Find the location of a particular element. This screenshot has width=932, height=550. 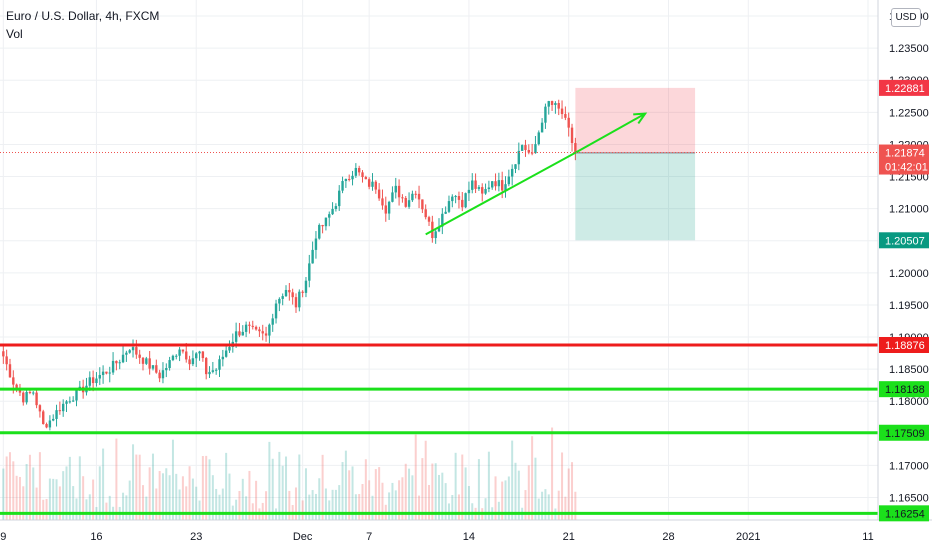

level-price-badge-text: 1.18188 is located at coordinates (905, 390).